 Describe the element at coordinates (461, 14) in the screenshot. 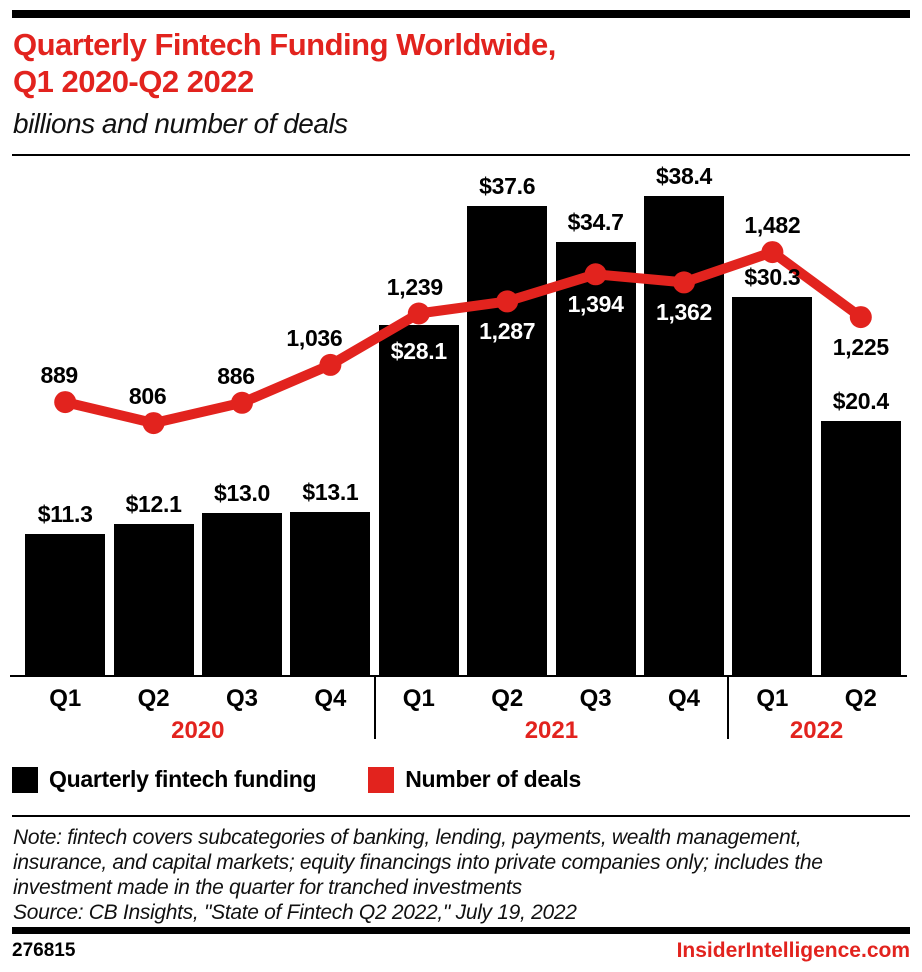

I see `top-divider-bar` at that location.